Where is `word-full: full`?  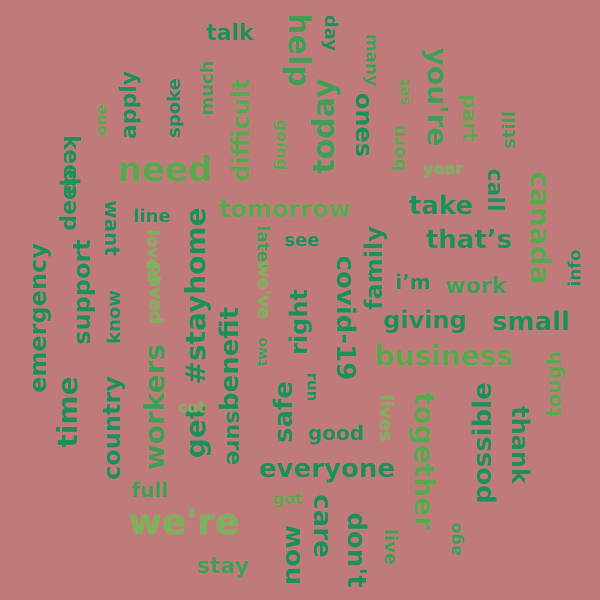 word-full: full is located at coordinates (150, 490).